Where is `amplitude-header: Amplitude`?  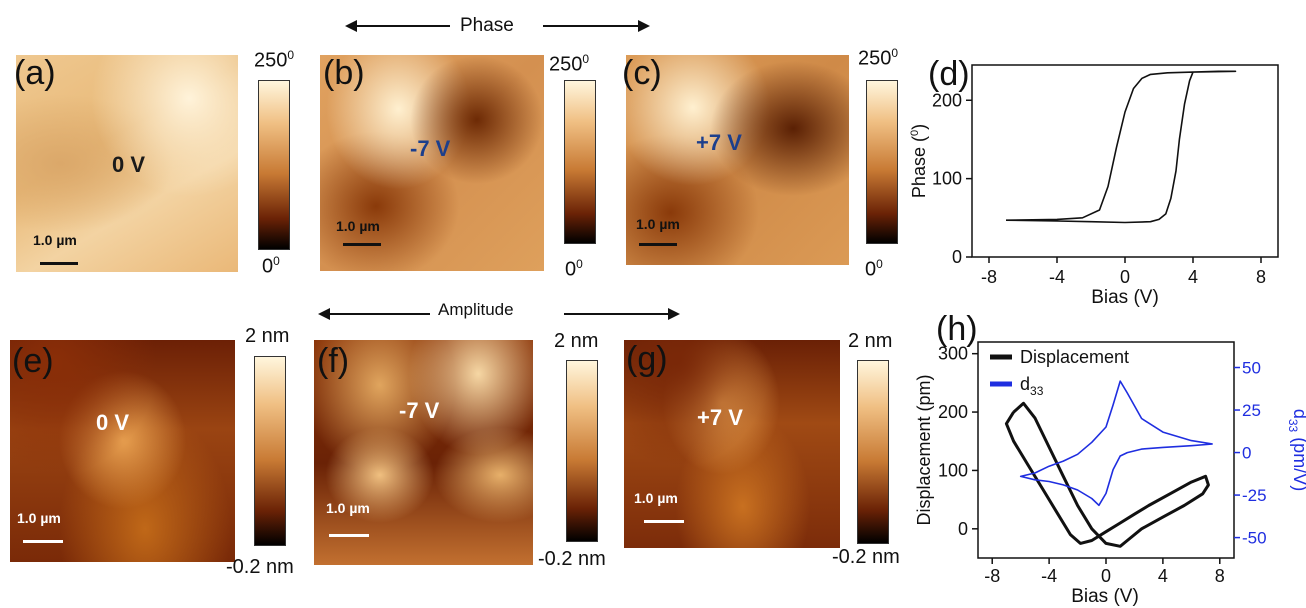
amplitude-header: Amplitude is located at coordinates (499, 312).